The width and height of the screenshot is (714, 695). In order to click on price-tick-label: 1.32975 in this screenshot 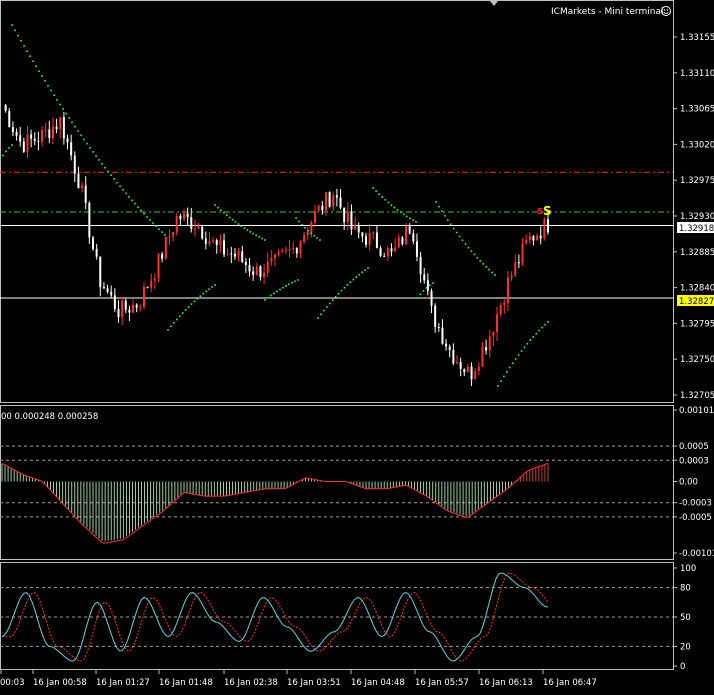, I will do `click(697, 181)`.